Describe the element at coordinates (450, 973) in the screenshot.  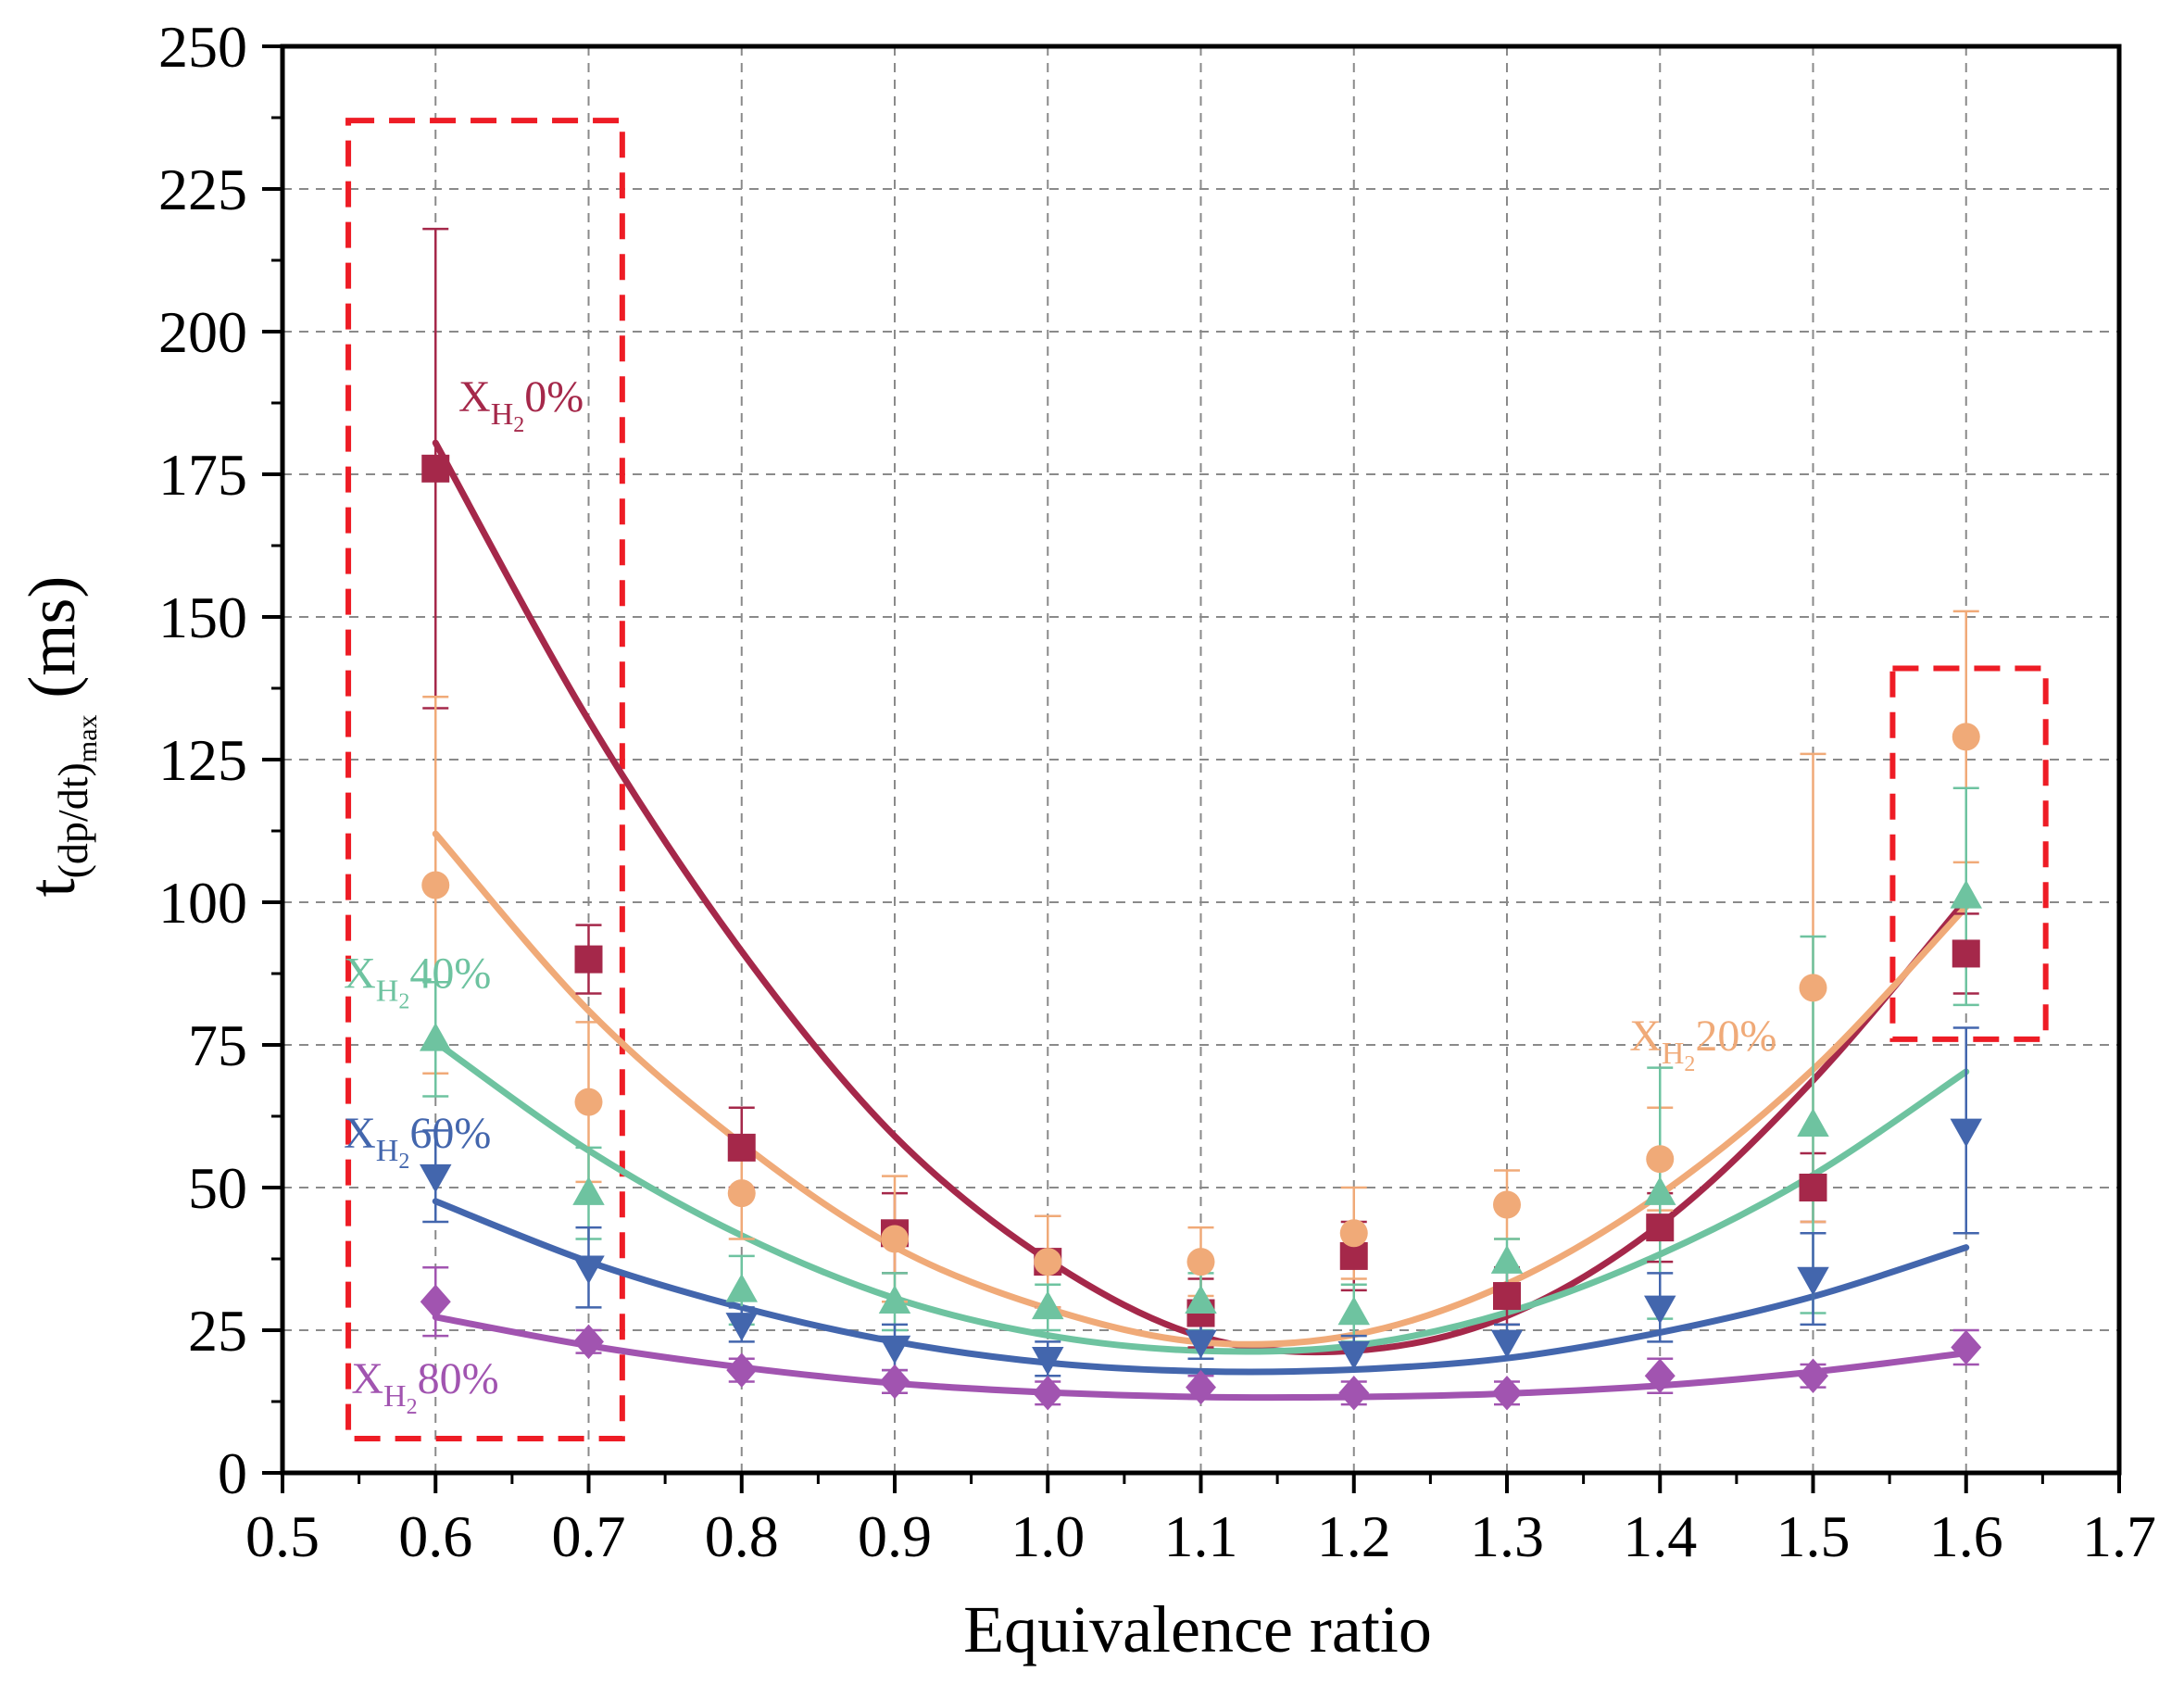
I see `series-label-percent: 40%` at that location.